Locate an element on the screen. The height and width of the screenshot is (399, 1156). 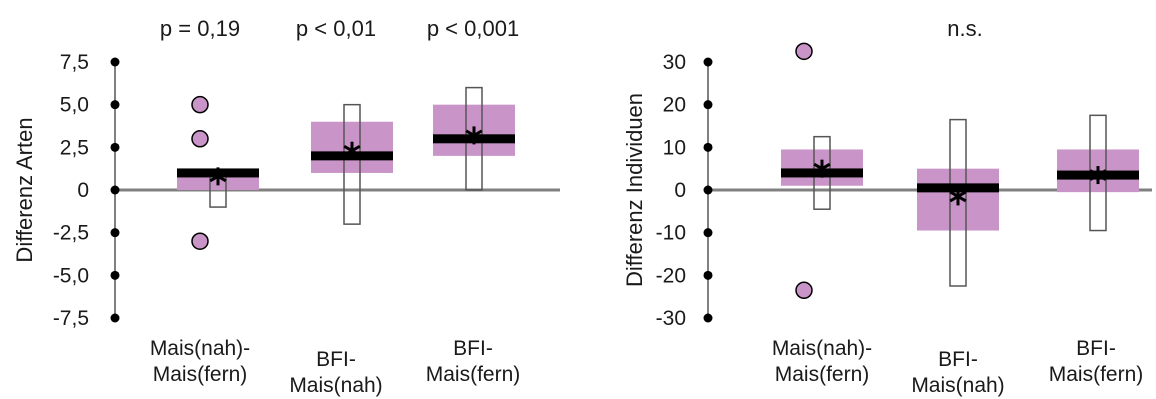
y-tick-label: -7,5 is located at coordinates (71, 318).